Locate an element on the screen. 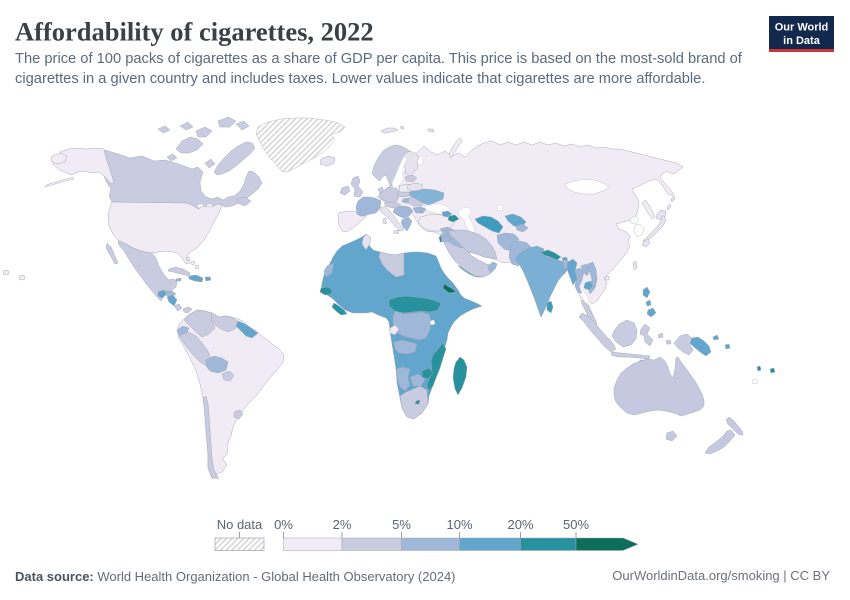  svg-text: 20% is located at coordinates (520, 524).